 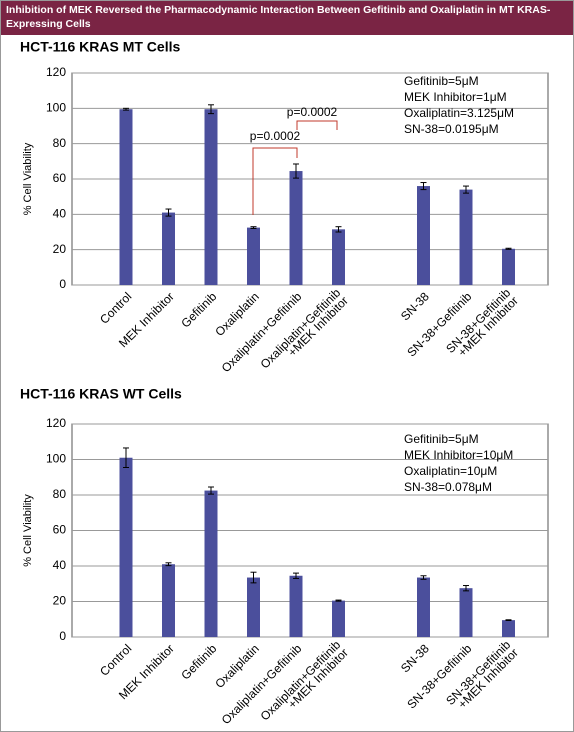 What do you see at coordinates (100, 47) in the screenshot?
I see `chart-title: HCT-116 KRAS MT Cells` at bounding box center [100, 47].